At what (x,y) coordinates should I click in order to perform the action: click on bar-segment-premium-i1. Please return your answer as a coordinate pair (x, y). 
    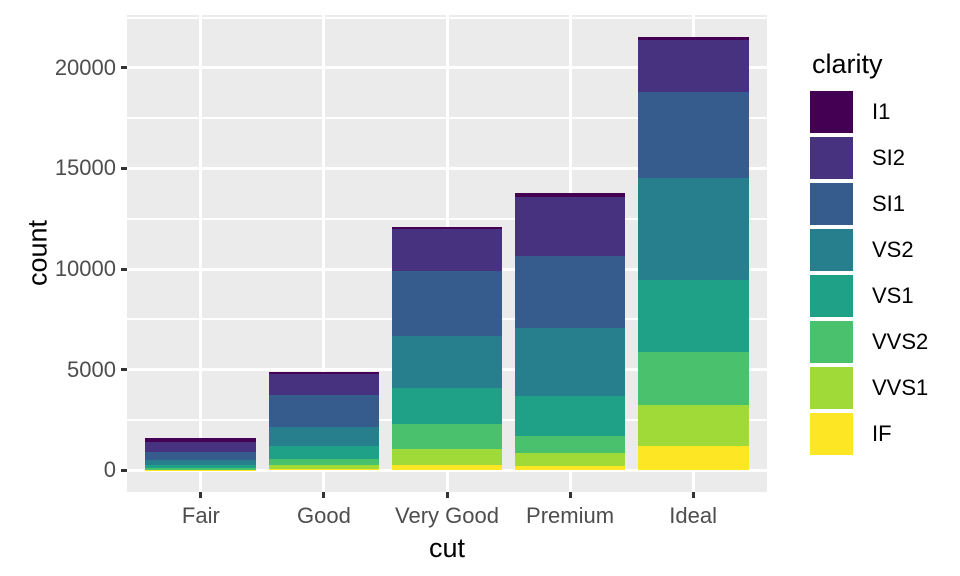
    Looking at the image, I should click on (570, 194).